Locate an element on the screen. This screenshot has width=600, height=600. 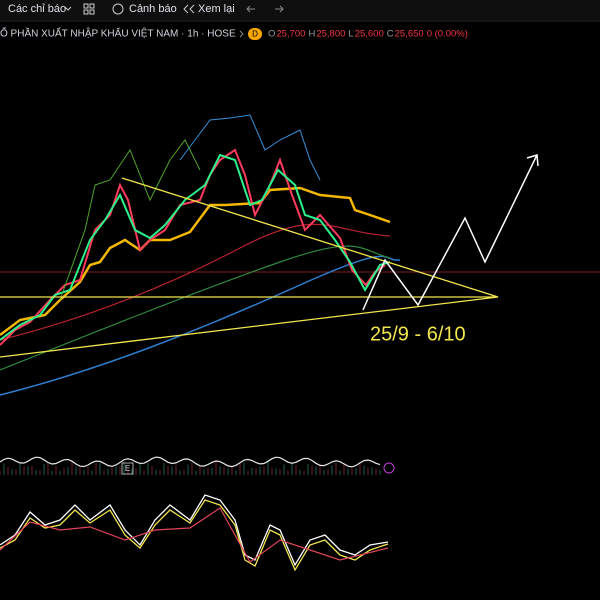
badge is located at coordinates (255, 34).